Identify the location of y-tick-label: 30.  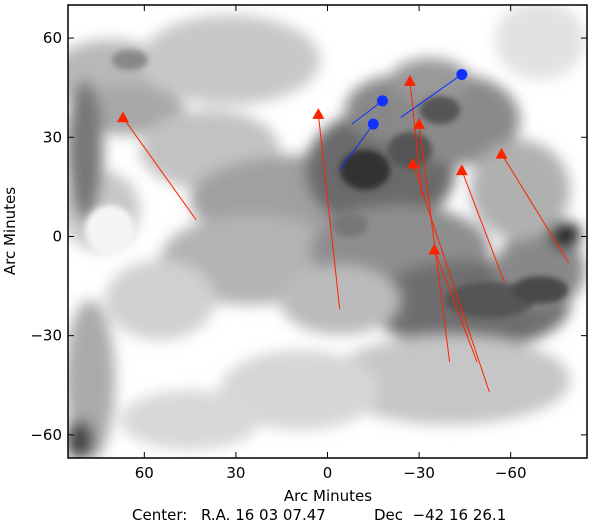
(52, 137).